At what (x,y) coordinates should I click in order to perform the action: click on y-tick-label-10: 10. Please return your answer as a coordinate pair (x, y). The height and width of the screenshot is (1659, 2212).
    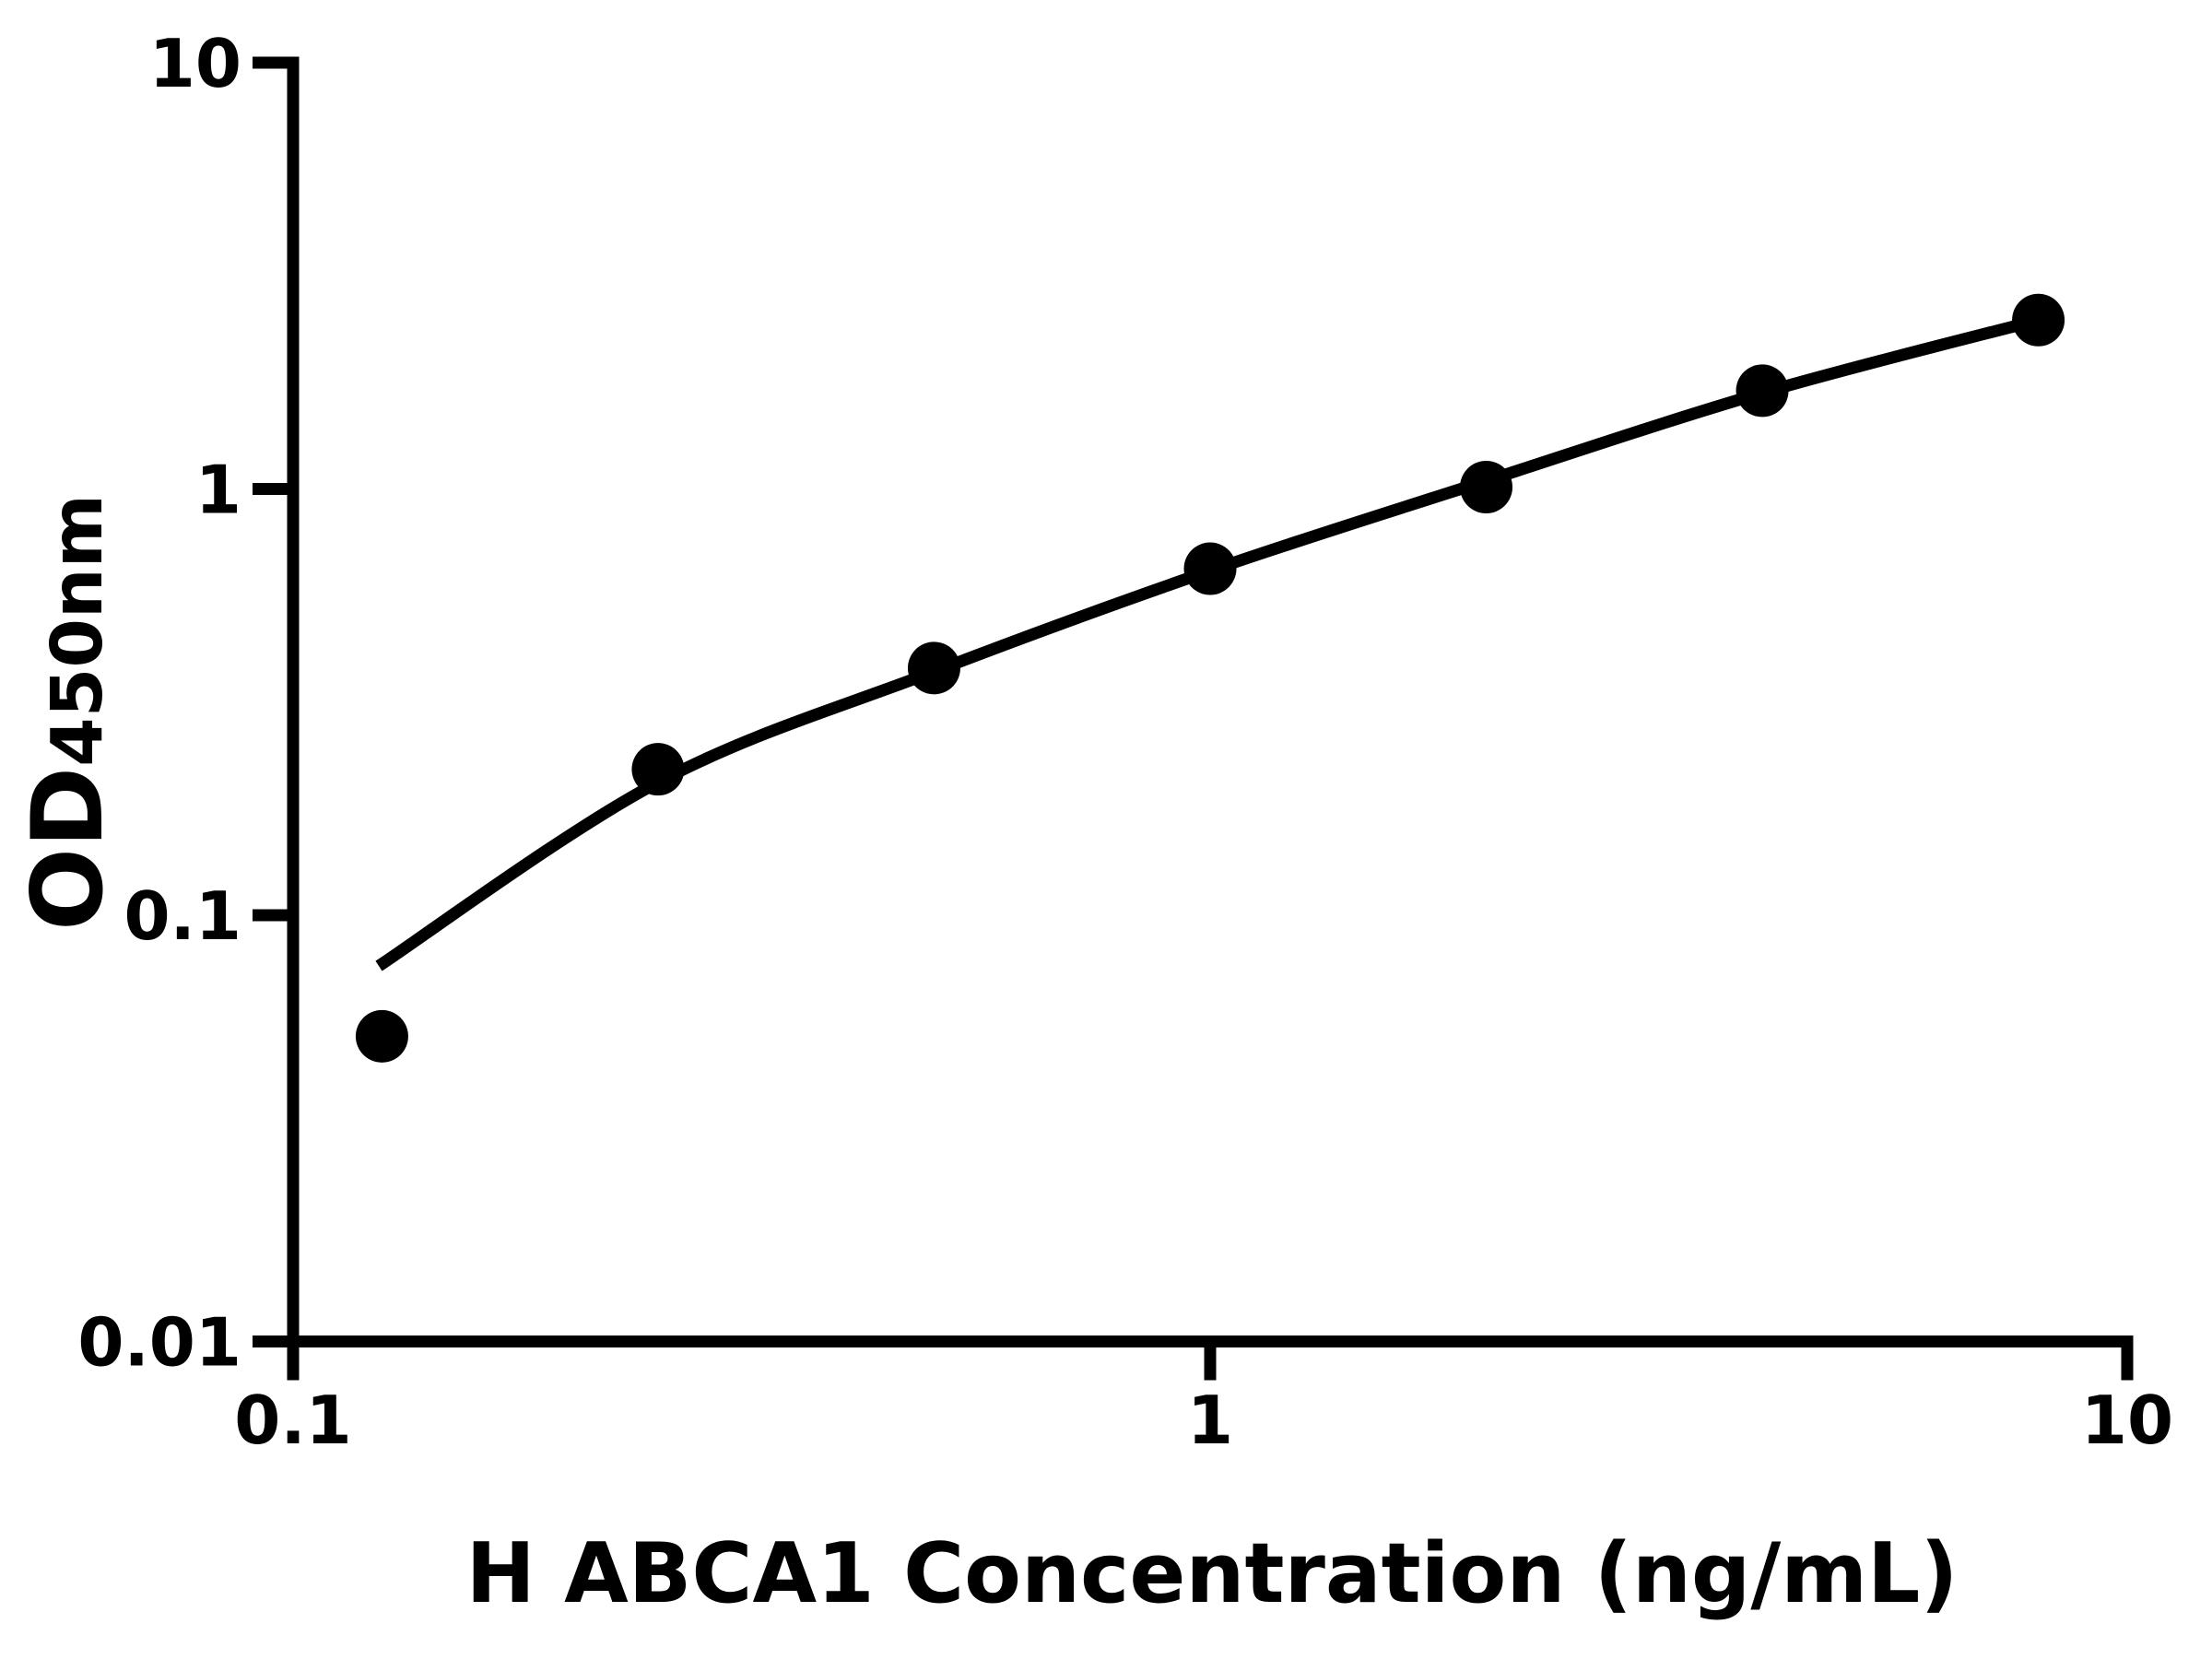
    Looking at the image, I should click on (195, 63).